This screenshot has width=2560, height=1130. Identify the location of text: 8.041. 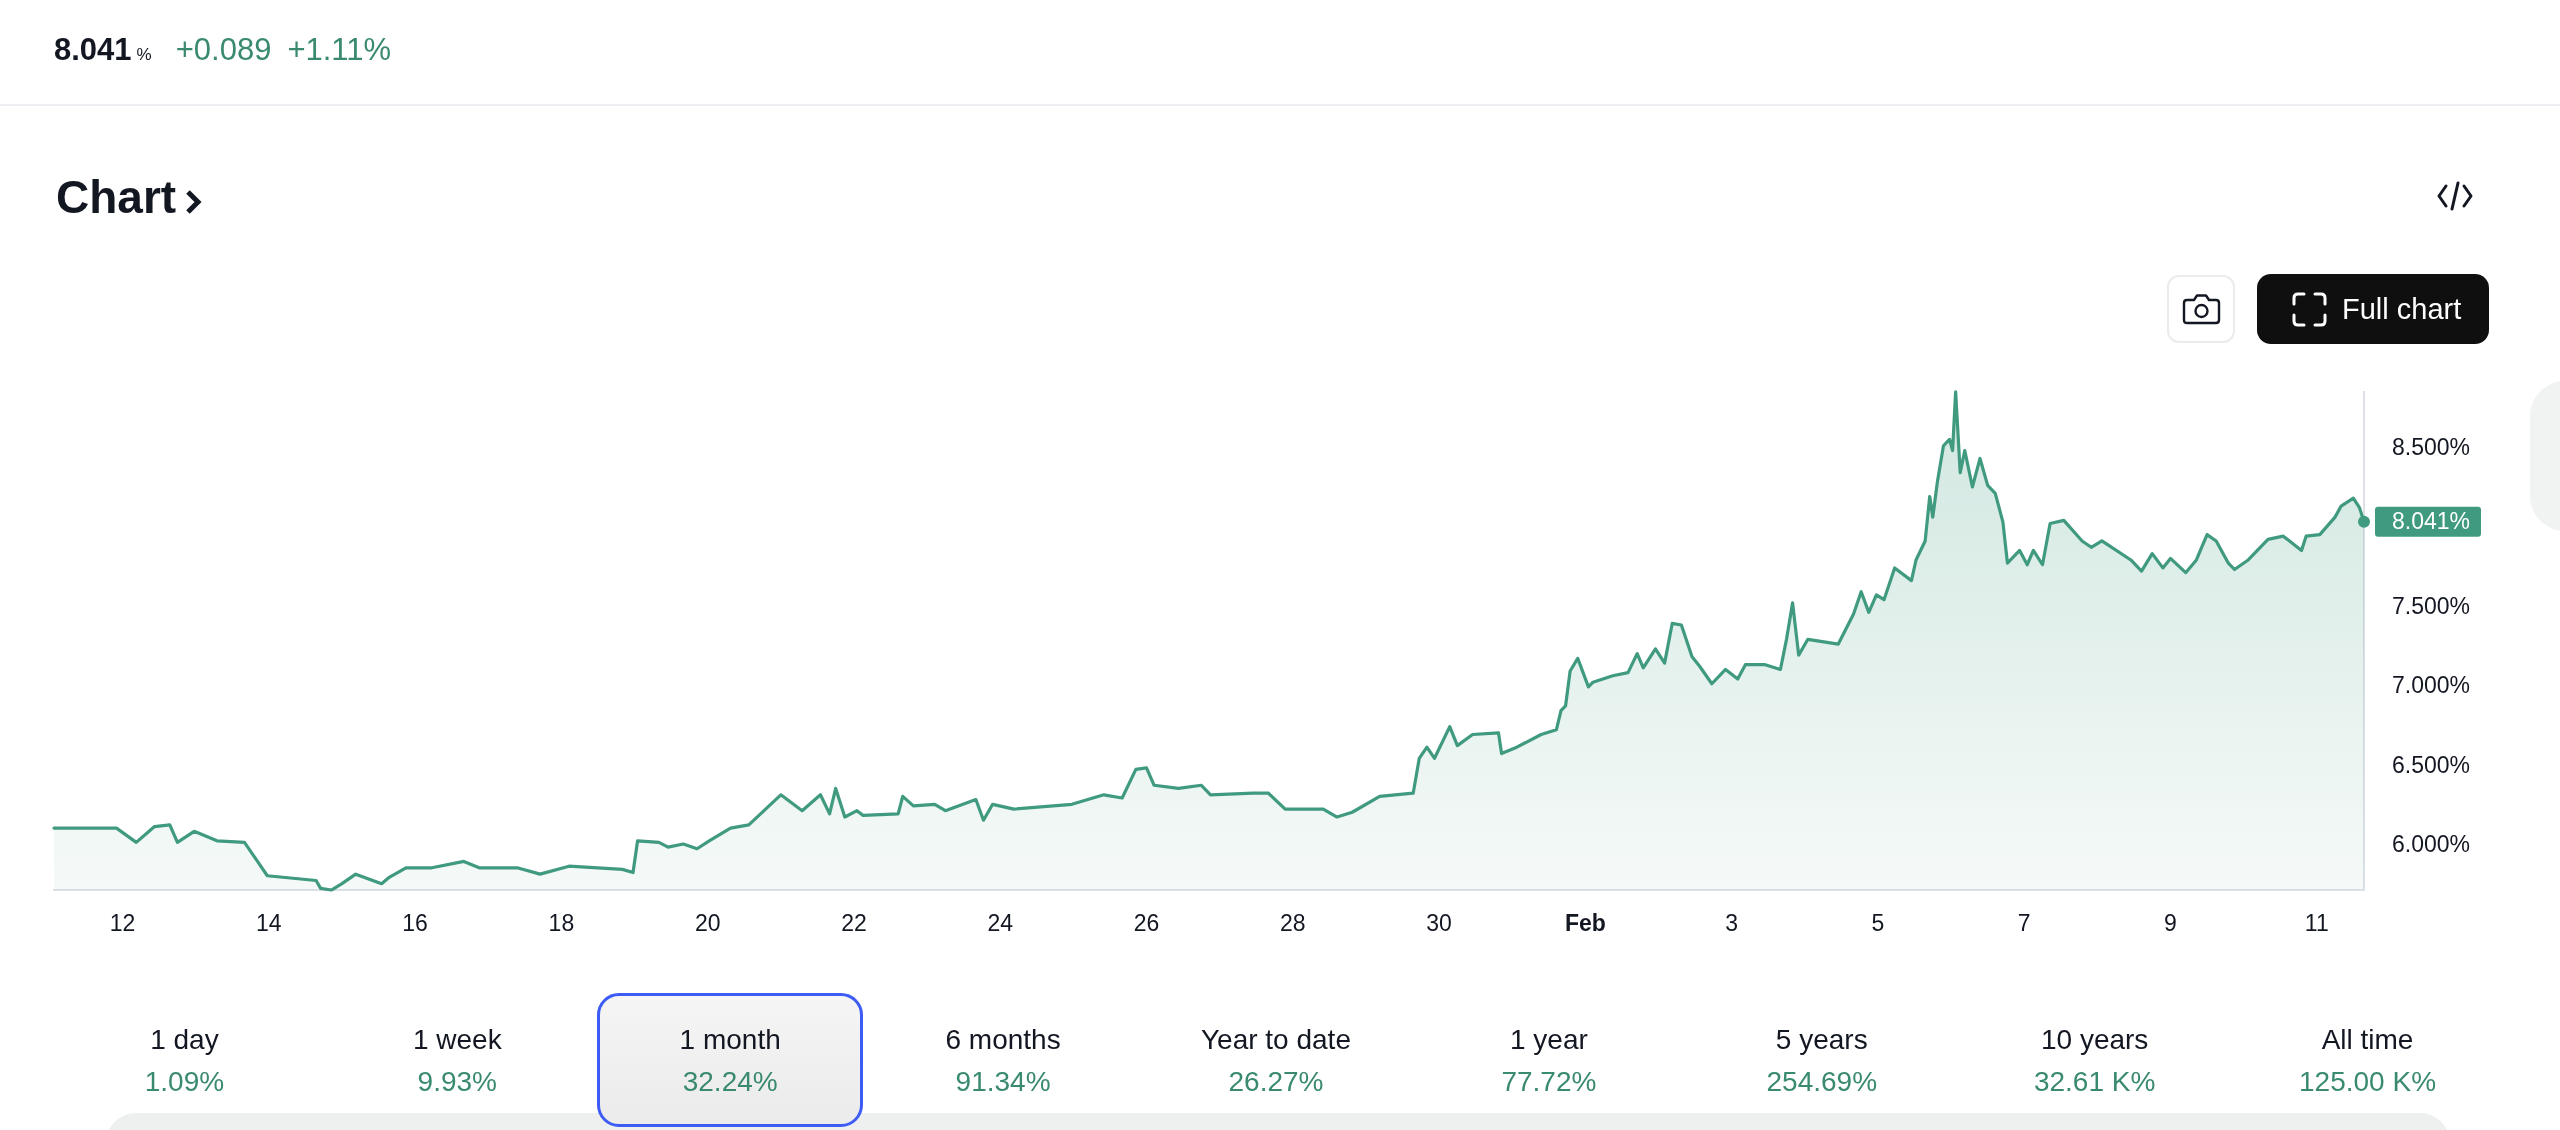
(93, 50).